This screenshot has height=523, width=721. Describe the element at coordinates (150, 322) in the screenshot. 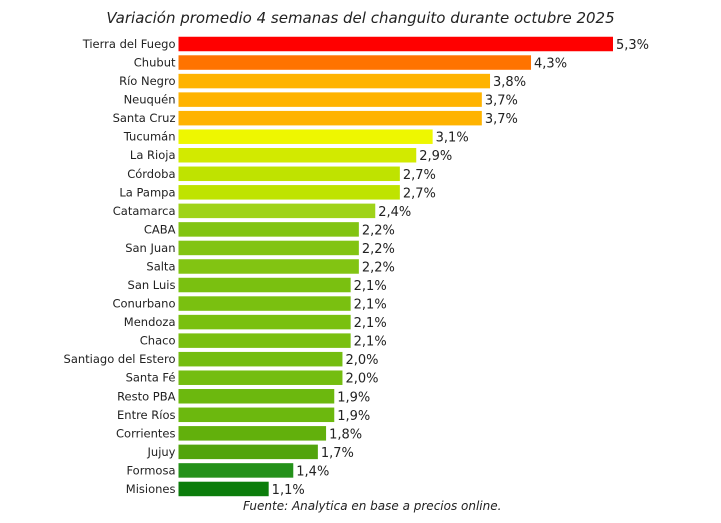

I see `category-label: Mendoza` at that location.